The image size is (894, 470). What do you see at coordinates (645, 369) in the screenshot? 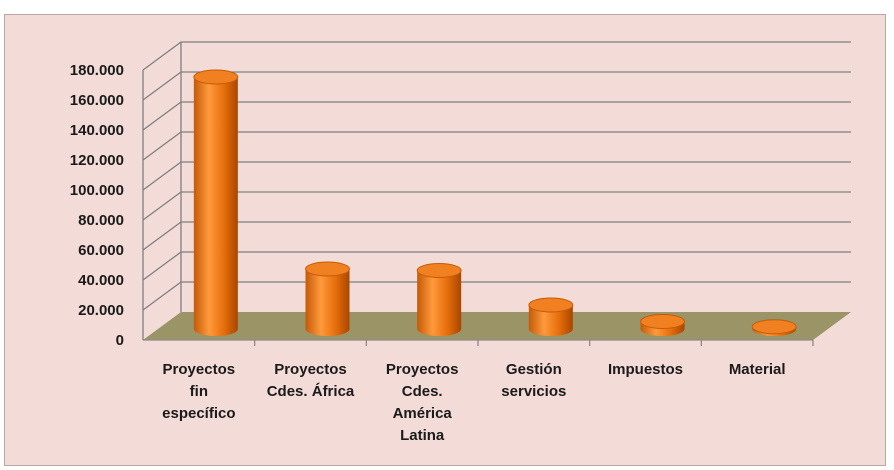
I see `x-tick-label: Impuestos` at bounding box center [645, 369].